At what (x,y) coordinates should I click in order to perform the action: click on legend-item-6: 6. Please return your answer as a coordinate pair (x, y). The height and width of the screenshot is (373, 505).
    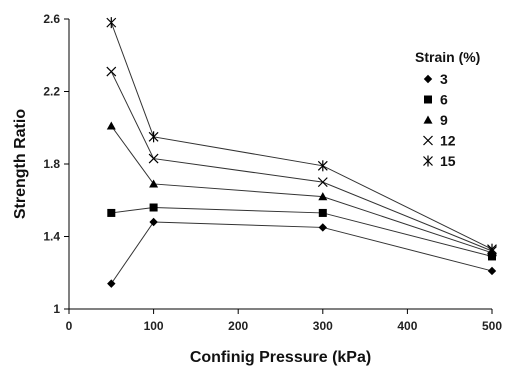
    Looking at the image, I should click on (436, 100).